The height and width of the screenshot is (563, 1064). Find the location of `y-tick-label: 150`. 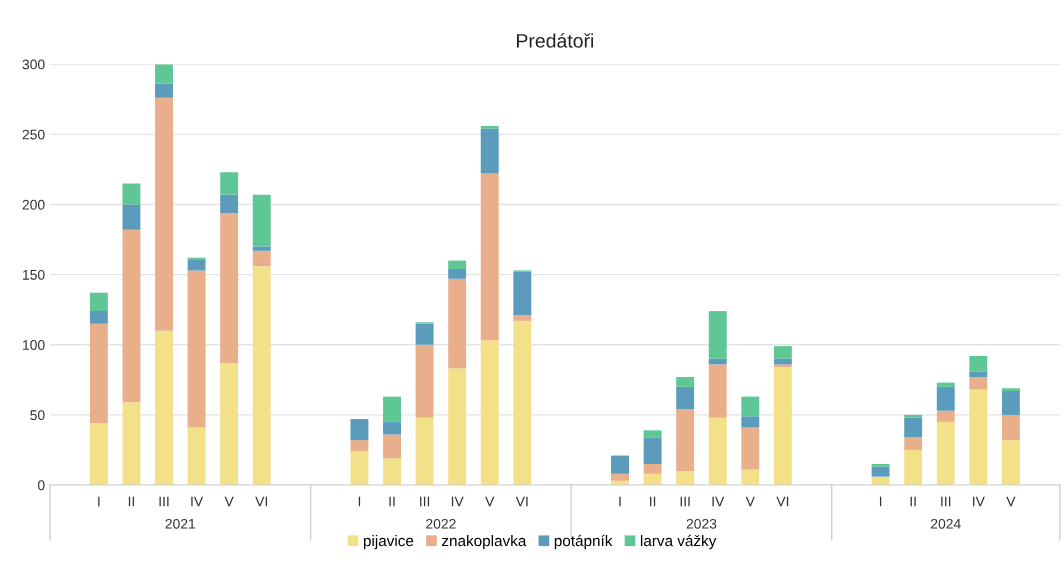

y-tick-label: 150 is located at coordinates (34, 274).